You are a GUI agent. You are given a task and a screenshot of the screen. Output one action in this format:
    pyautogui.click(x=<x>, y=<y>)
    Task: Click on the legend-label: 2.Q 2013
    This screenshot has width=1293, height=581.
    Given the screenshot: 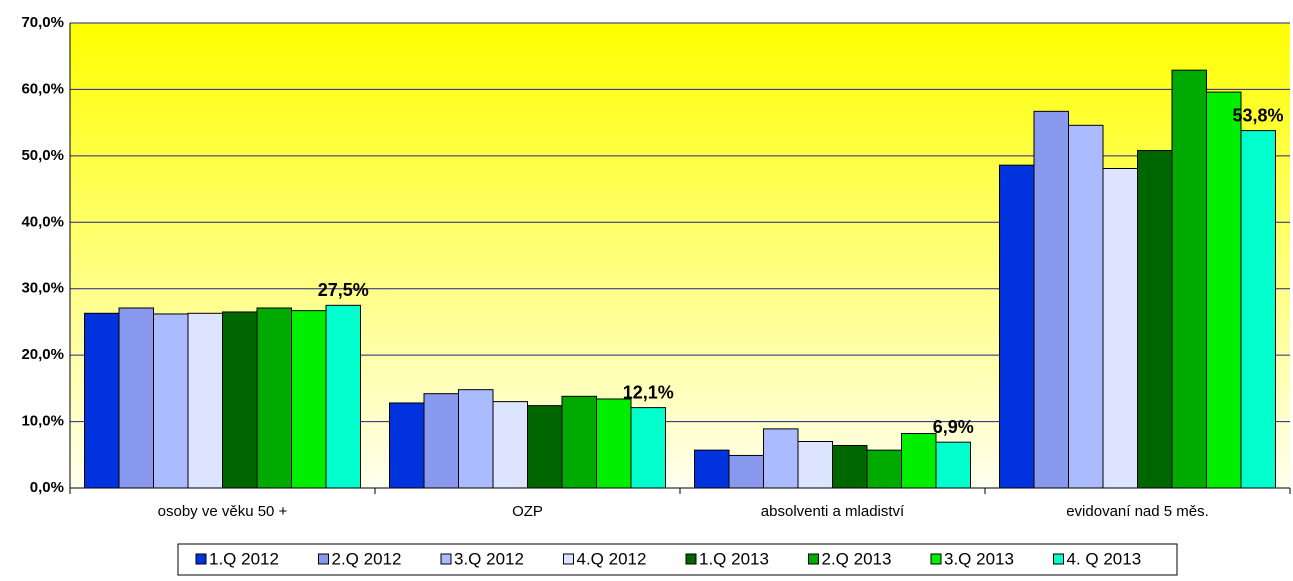 What is the action you would take?
    pyautogui.click(x=857, y=558)
    